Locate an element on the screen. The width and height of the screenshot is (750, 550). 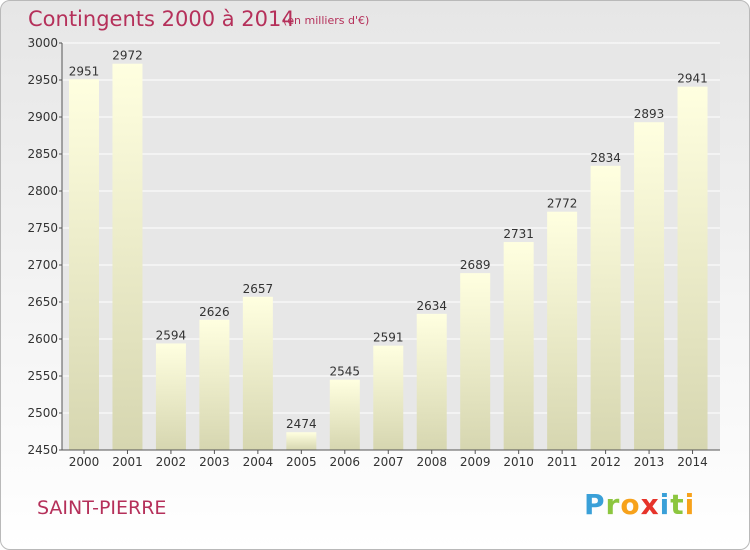
data-label: 2591 is located at coordinates (388, 338).